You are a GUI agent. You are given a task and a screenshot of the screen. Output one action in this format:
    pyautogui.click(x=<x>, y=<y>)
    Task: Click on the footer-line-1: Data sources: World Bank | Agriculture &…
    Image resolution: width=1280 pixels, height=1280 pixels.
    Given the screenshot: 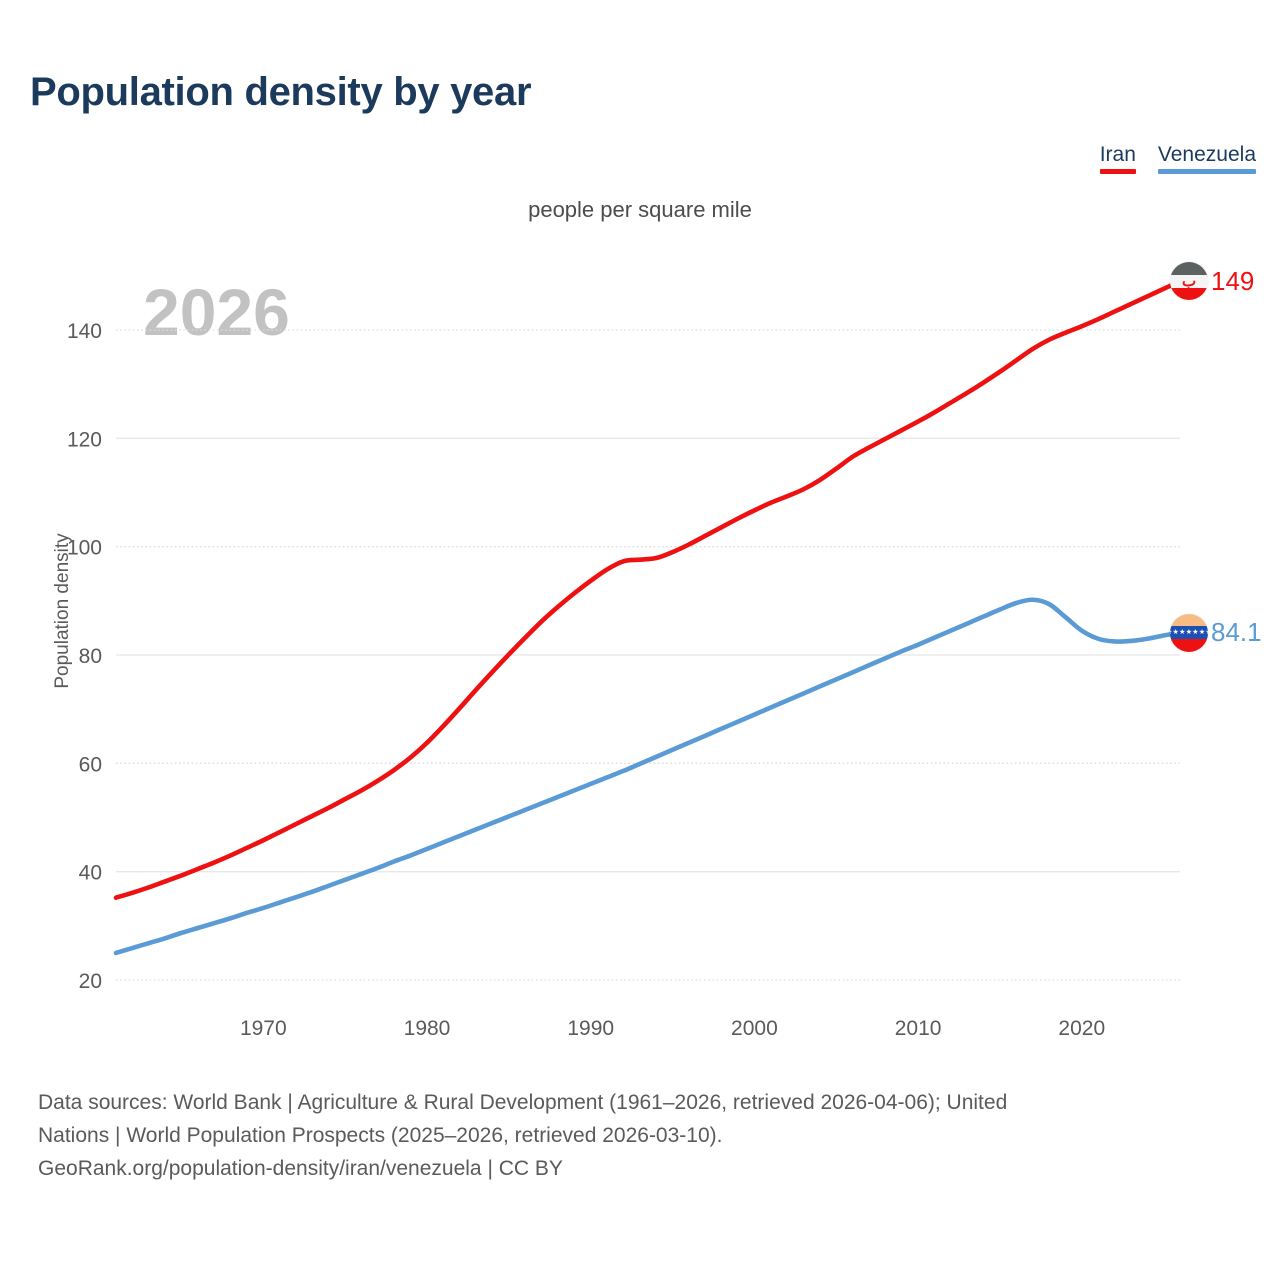 What is the action you would take?
    pyautogui.click(x=523, y=1102)
    